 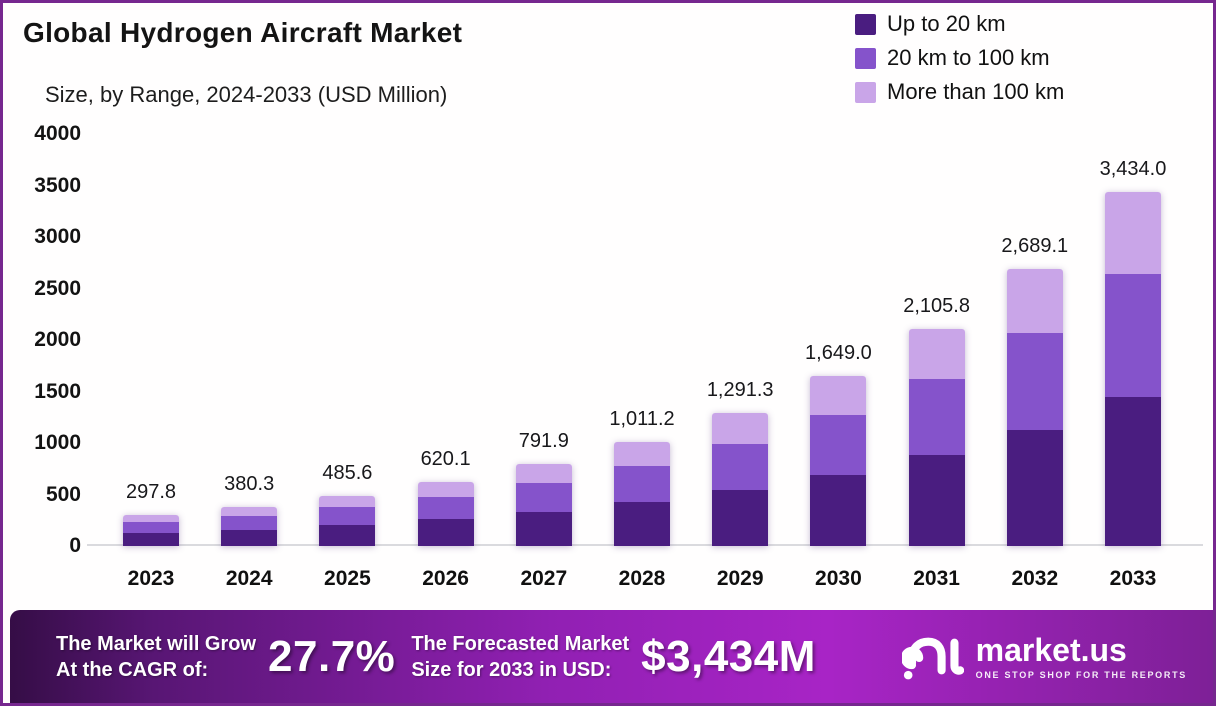 What do you see at coordinates (740, 390) in the screenshot?
I see `bar-value-label-2029: 1,291.3` at bounding box center [740, 390].